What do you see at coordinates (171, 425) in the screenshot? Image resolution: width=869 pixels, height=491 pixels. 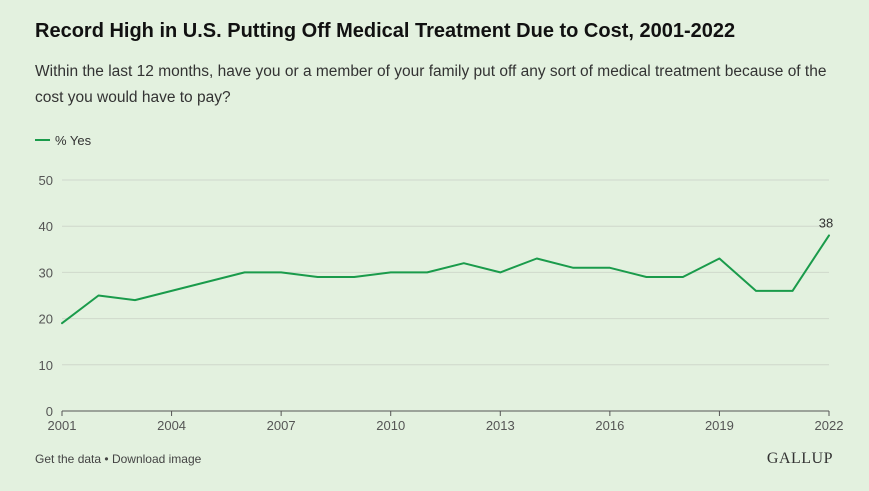 I see `x-tick-label: 2004` at bounding box center [171, 425].